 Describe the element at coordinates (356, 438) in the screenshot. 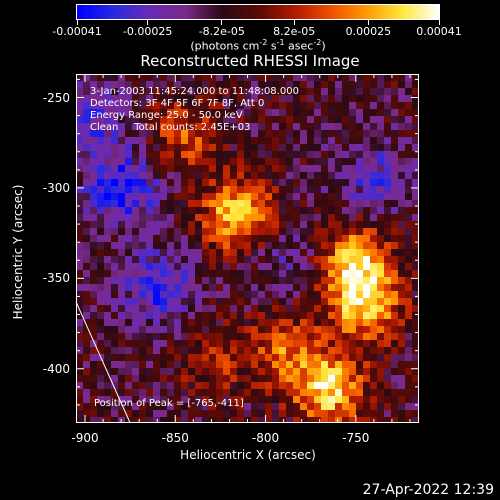

I see `x-tick-label: -750` at that location.